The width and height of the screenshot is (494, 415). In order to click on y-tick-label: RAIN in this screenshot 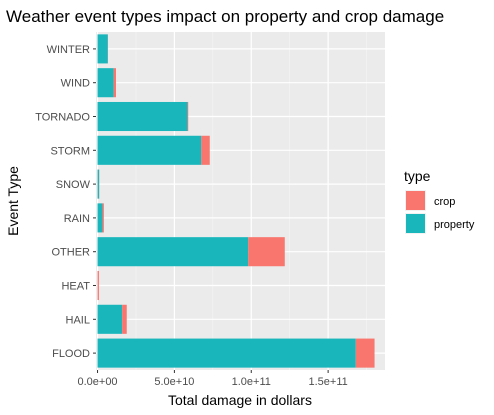, I will do `click(77, 219)`.